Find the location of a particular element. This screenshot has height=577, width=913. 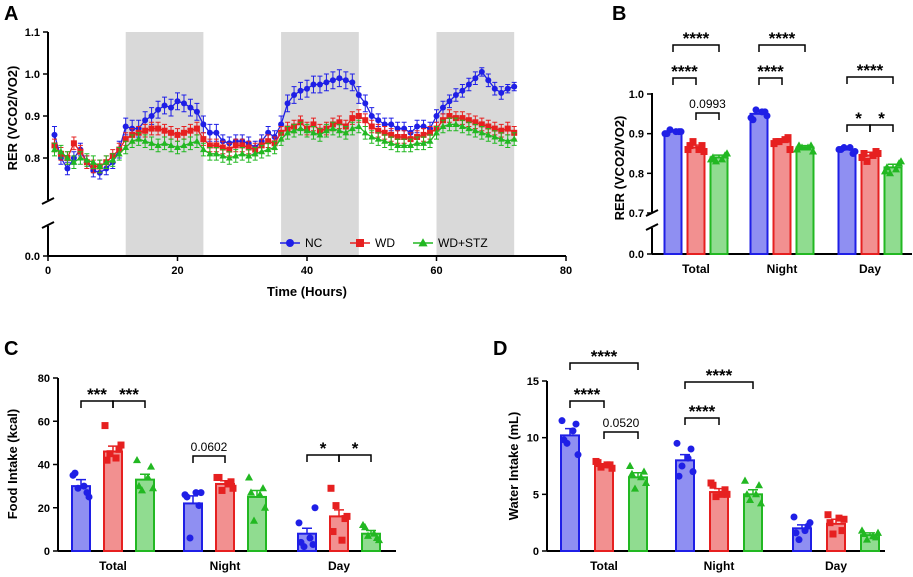

bar-nc is located at coordinates (847, 202).